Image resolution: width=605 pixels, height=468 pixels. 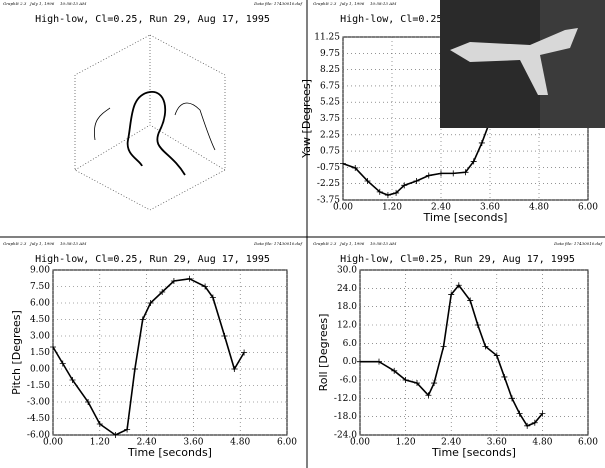 I want to click on y-tick-label: -4.50, so click(x=38, y=419).